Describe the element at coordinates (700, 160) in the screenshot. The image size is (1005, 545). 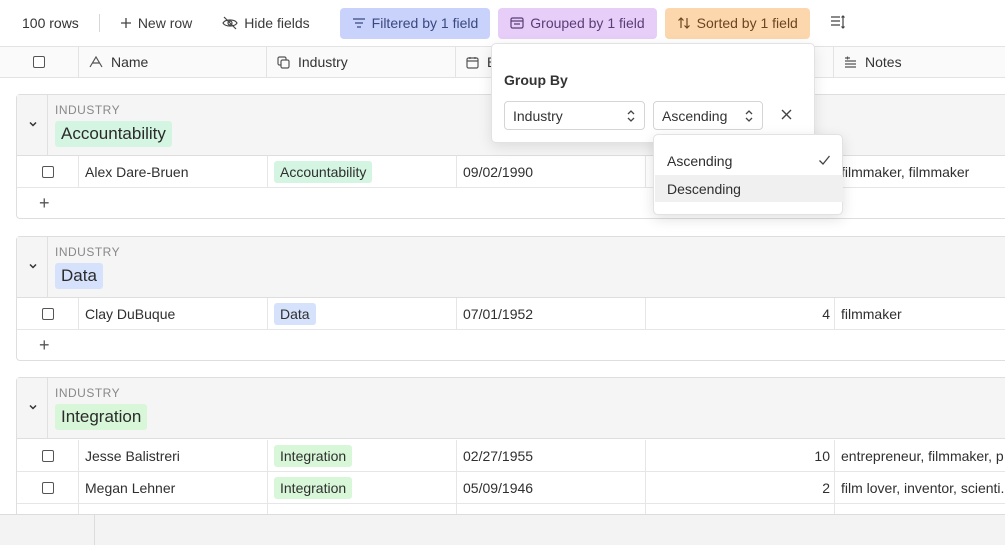
I see `option-label: Ascending` at that location.